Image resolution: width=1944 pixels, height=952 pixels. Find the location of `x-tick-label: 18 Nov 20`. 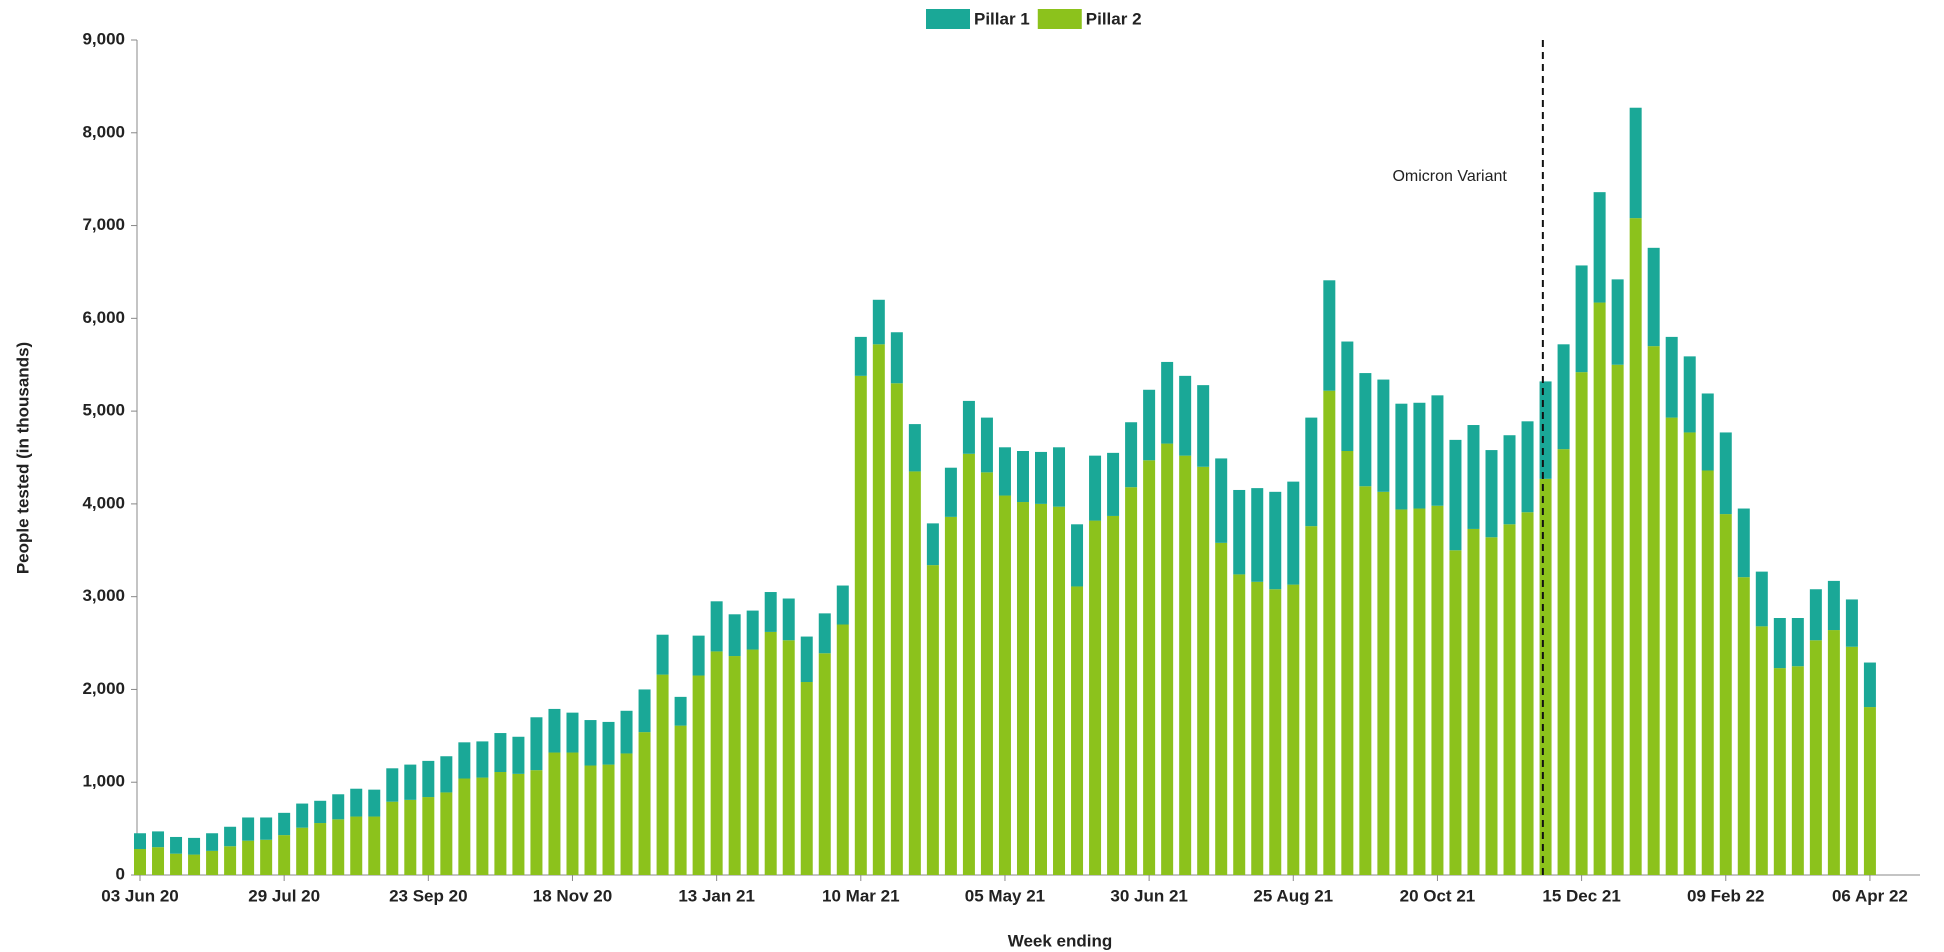

x-tick-label: 18 Nov 20 is located at coordinates (572, 895).